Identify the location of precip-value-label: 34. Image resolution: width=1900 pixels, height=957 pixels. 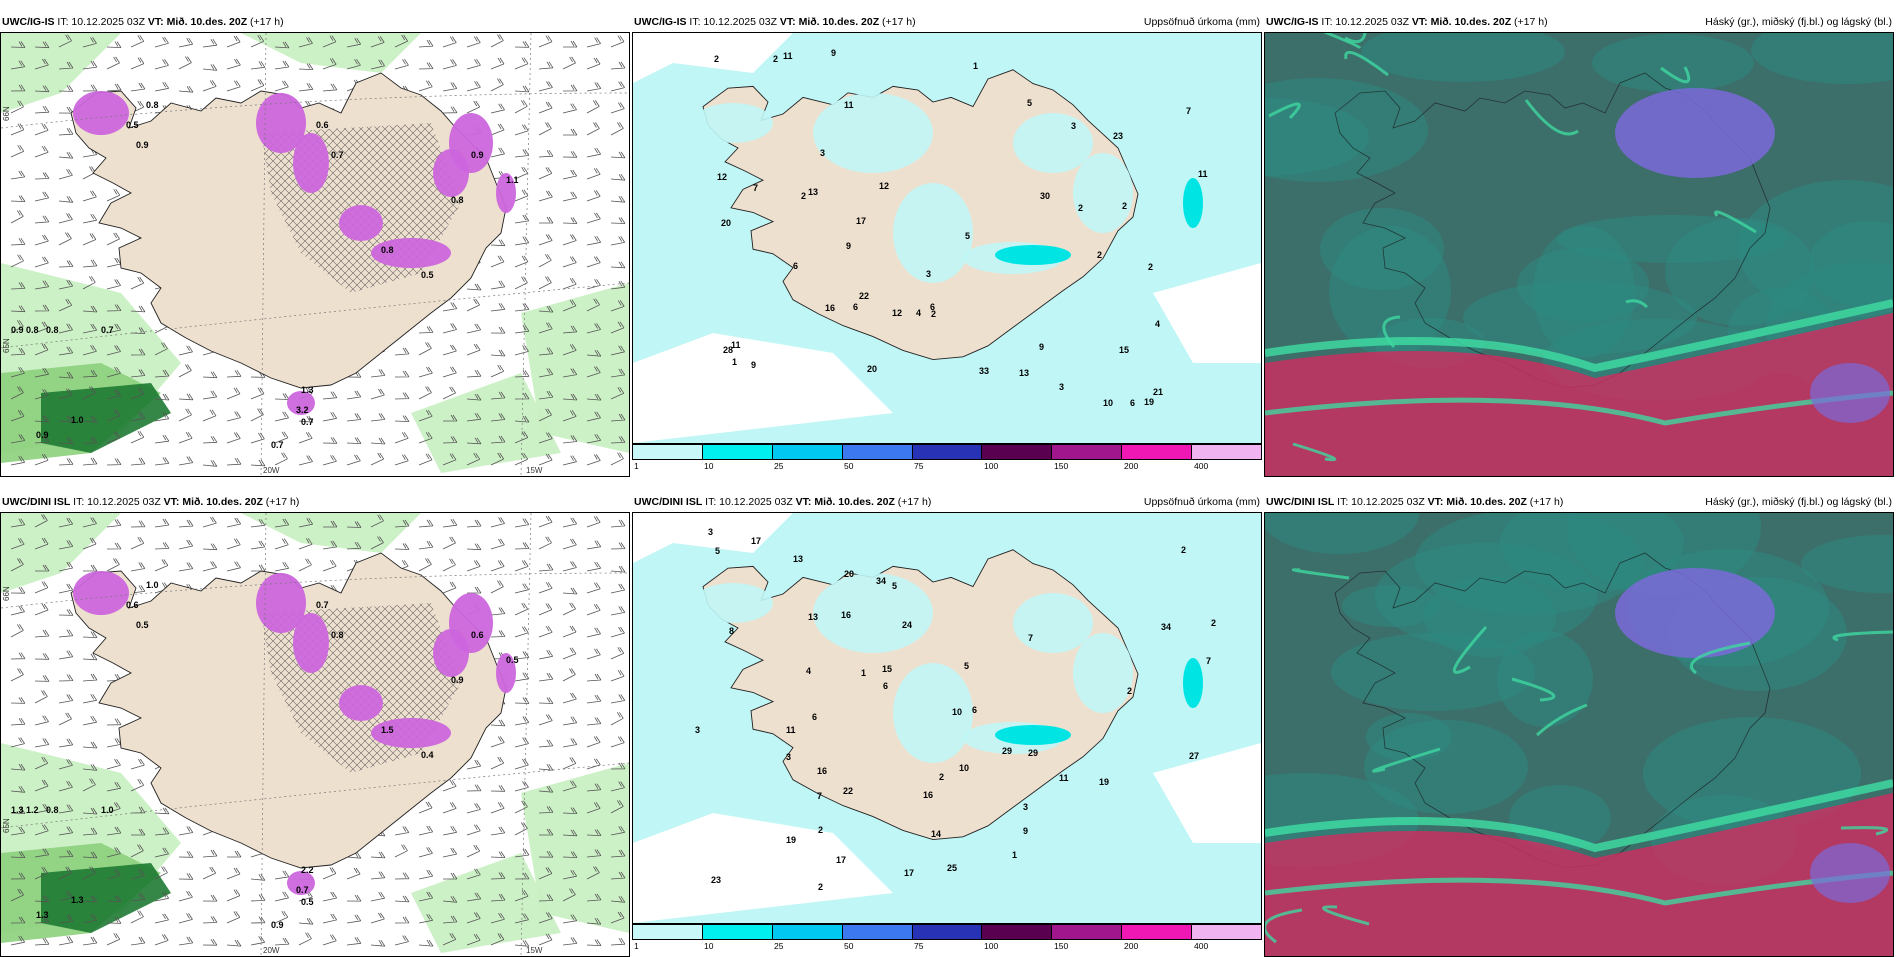
(1166, 627).